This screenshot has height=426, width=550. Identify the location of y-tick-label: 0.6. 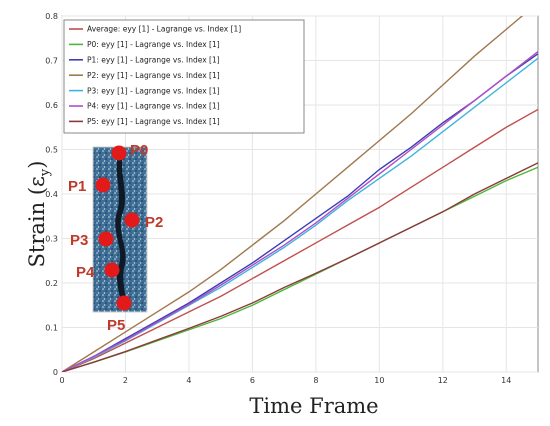
(51, 105).